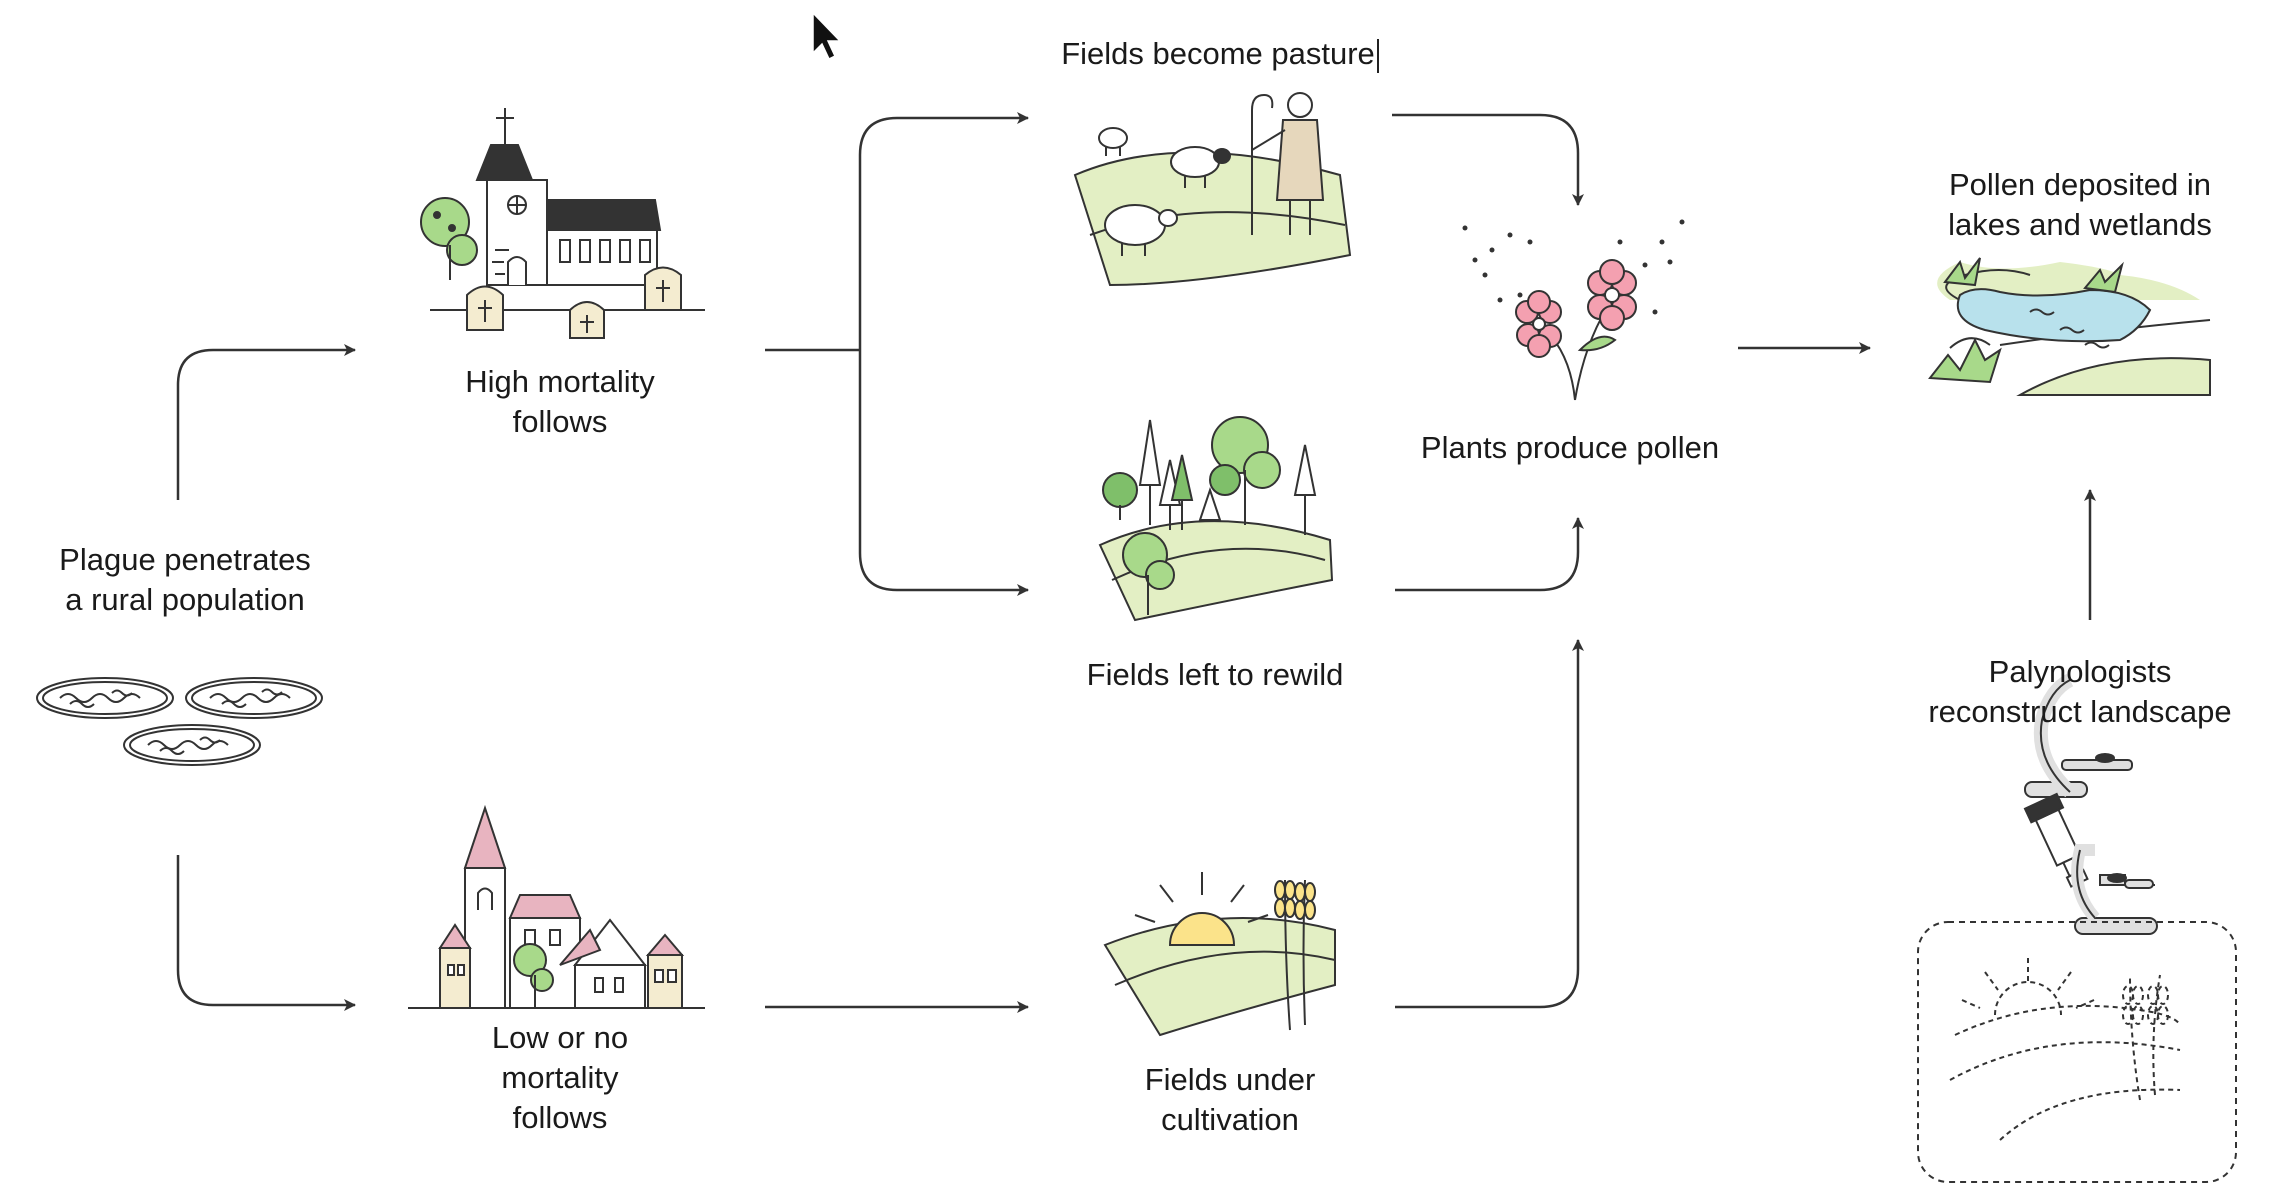  I want to click on arrow-pasture-to-pollen, so click(1488, 159).